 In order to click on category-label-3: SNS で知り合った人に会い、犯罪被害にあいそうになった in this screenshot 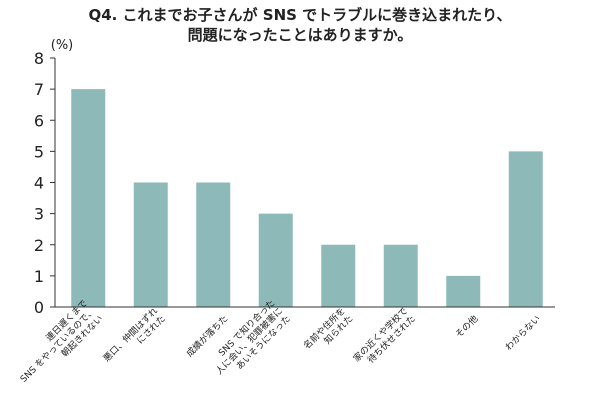, I will do `click(249, 341)`.